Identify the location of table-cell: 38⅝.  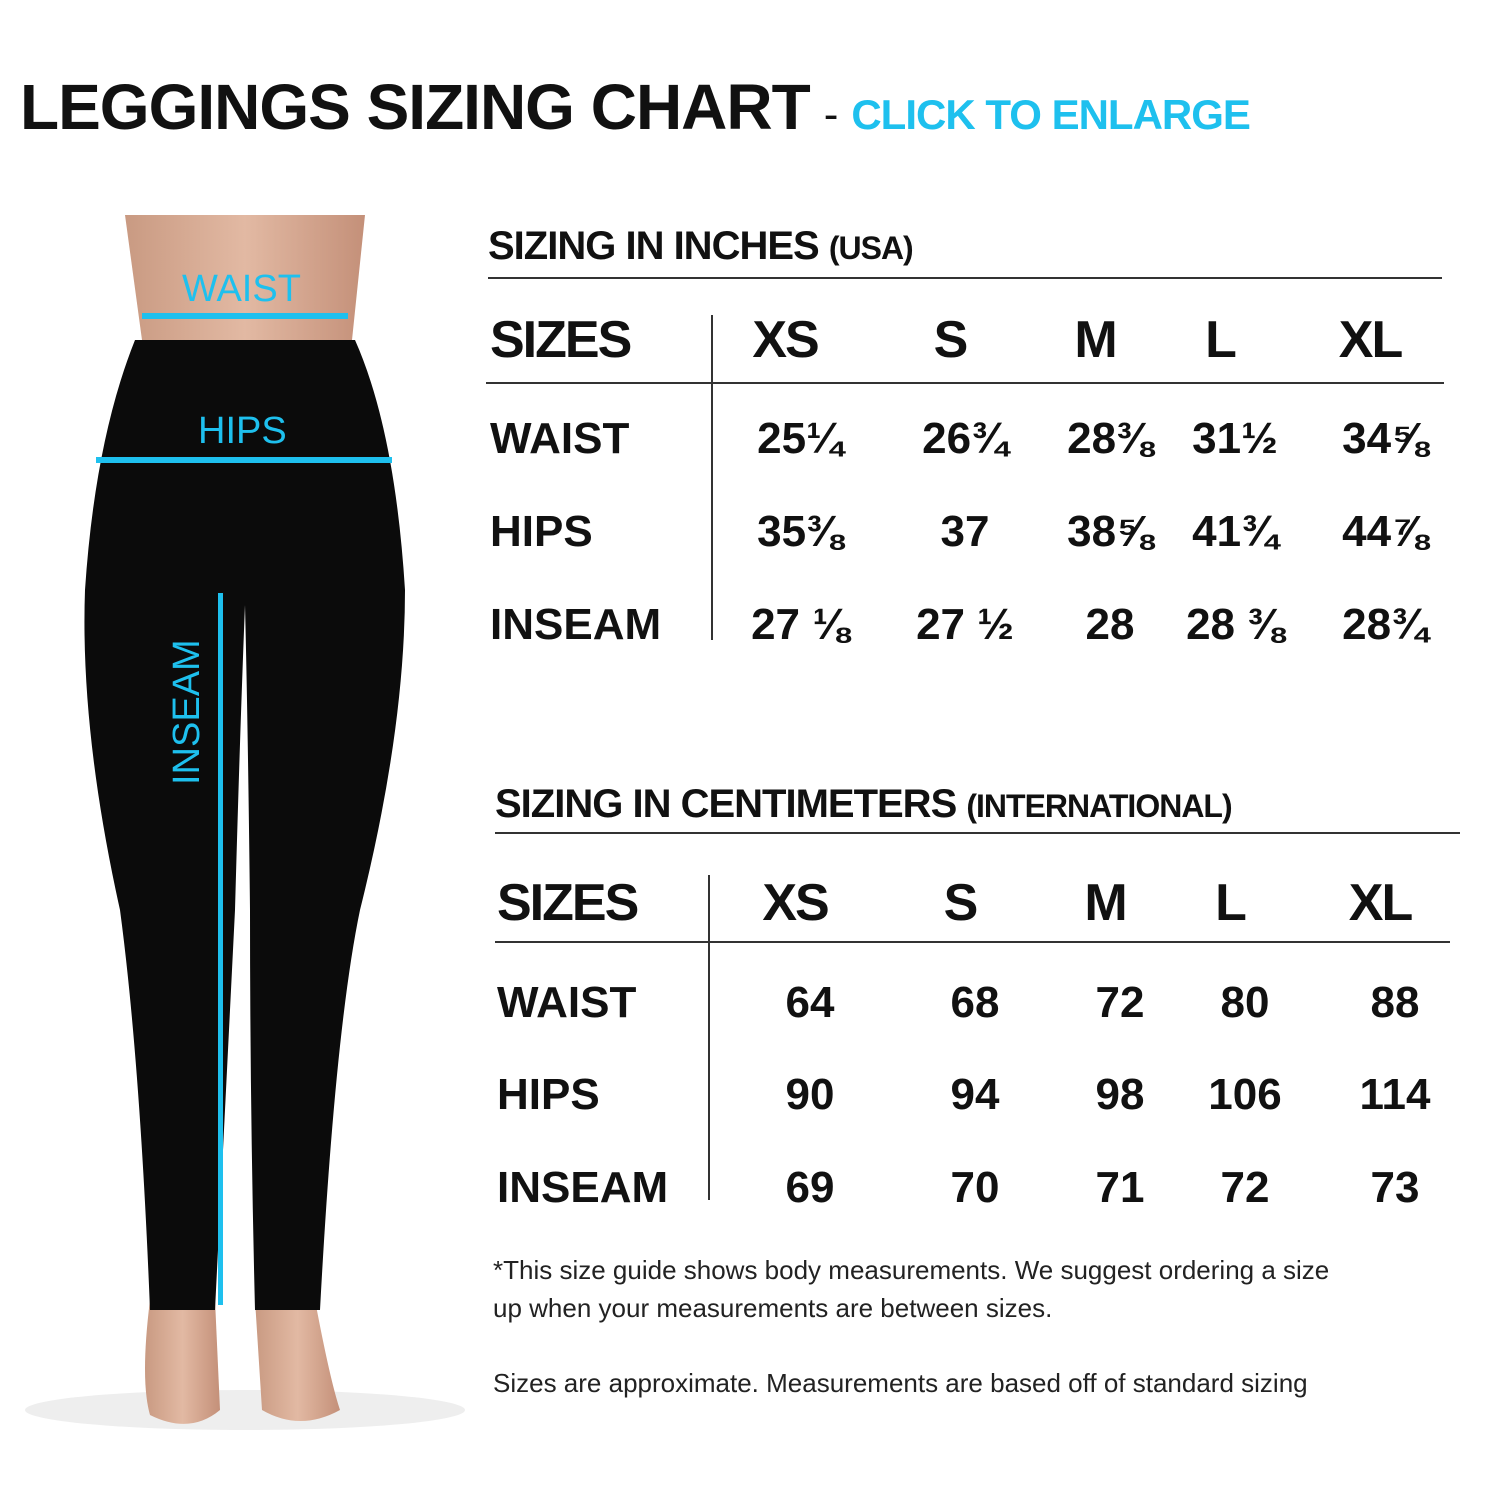
(1110, 531).